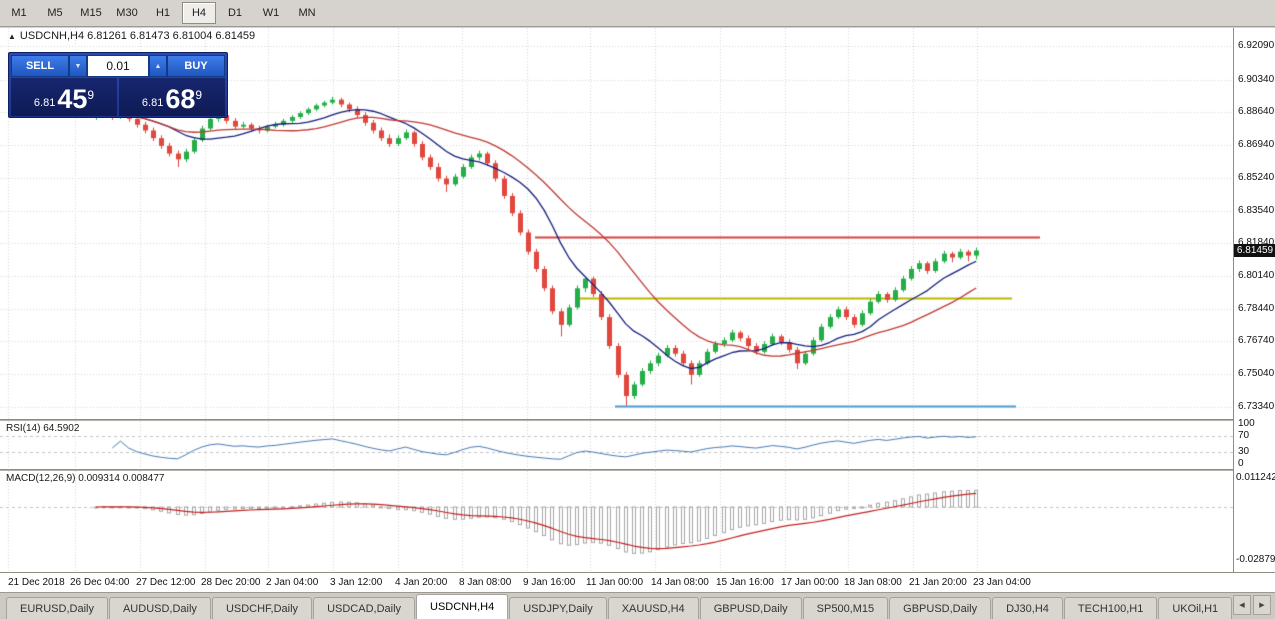 The height and width of the screenshot is (619, 1275). I want to click on price-scale-label: 6.83540, so click(1256, 210).